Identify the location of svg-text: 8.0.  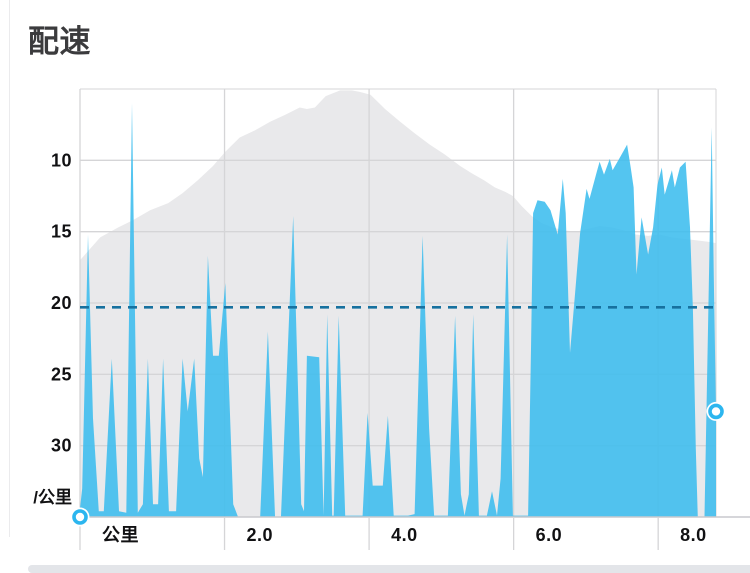
(693, 535).